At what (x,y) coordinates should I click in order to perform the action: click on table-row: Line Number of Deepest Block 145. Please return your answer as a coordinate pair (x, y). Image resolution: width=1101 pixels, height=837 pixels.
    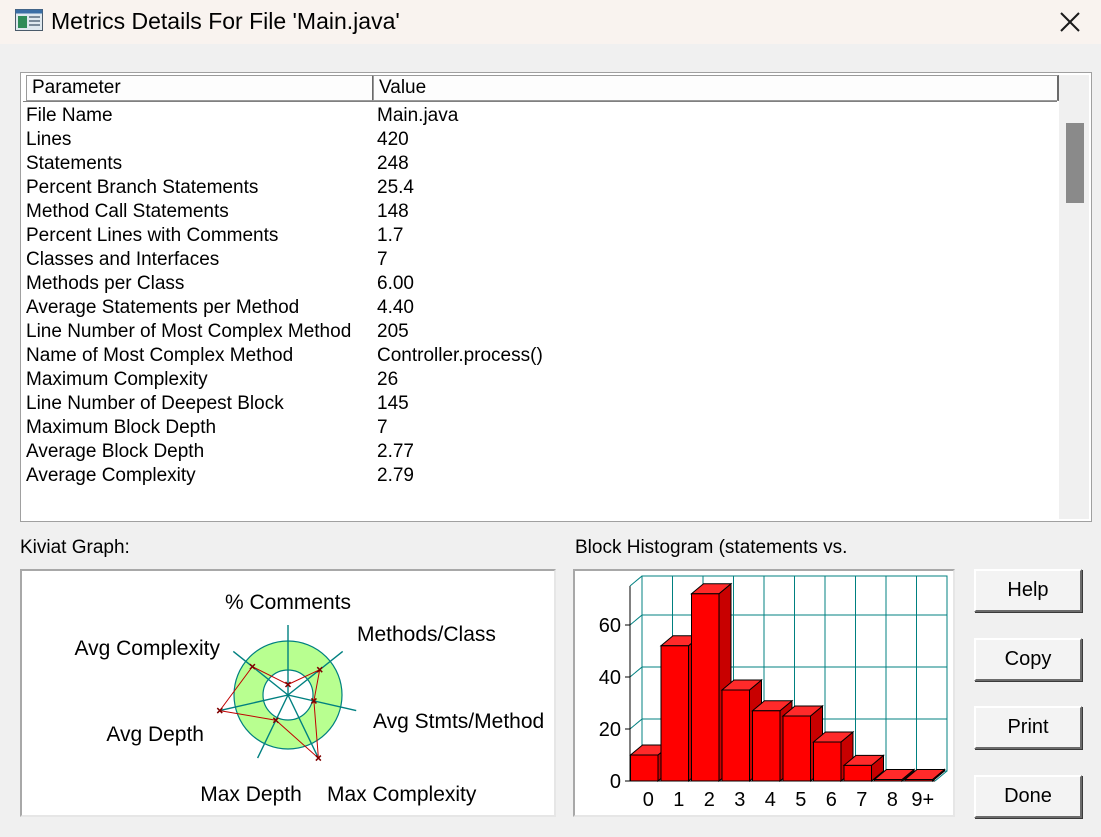
    Looking at the image, I should click on (541, 404).